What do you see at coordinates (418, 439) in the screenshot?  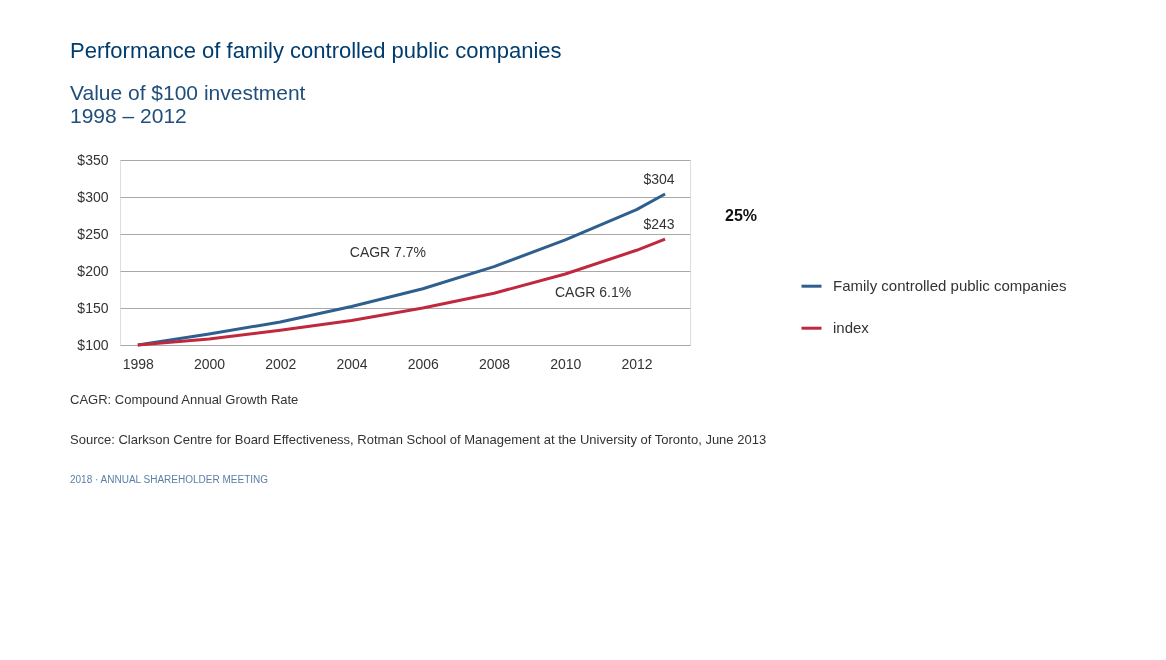 I see `source-note: Source: Clarkson Centre for Board Effectiveness, Rotman School of Management at the University of Toronto, June 2013` at bounding box center [418, 439].